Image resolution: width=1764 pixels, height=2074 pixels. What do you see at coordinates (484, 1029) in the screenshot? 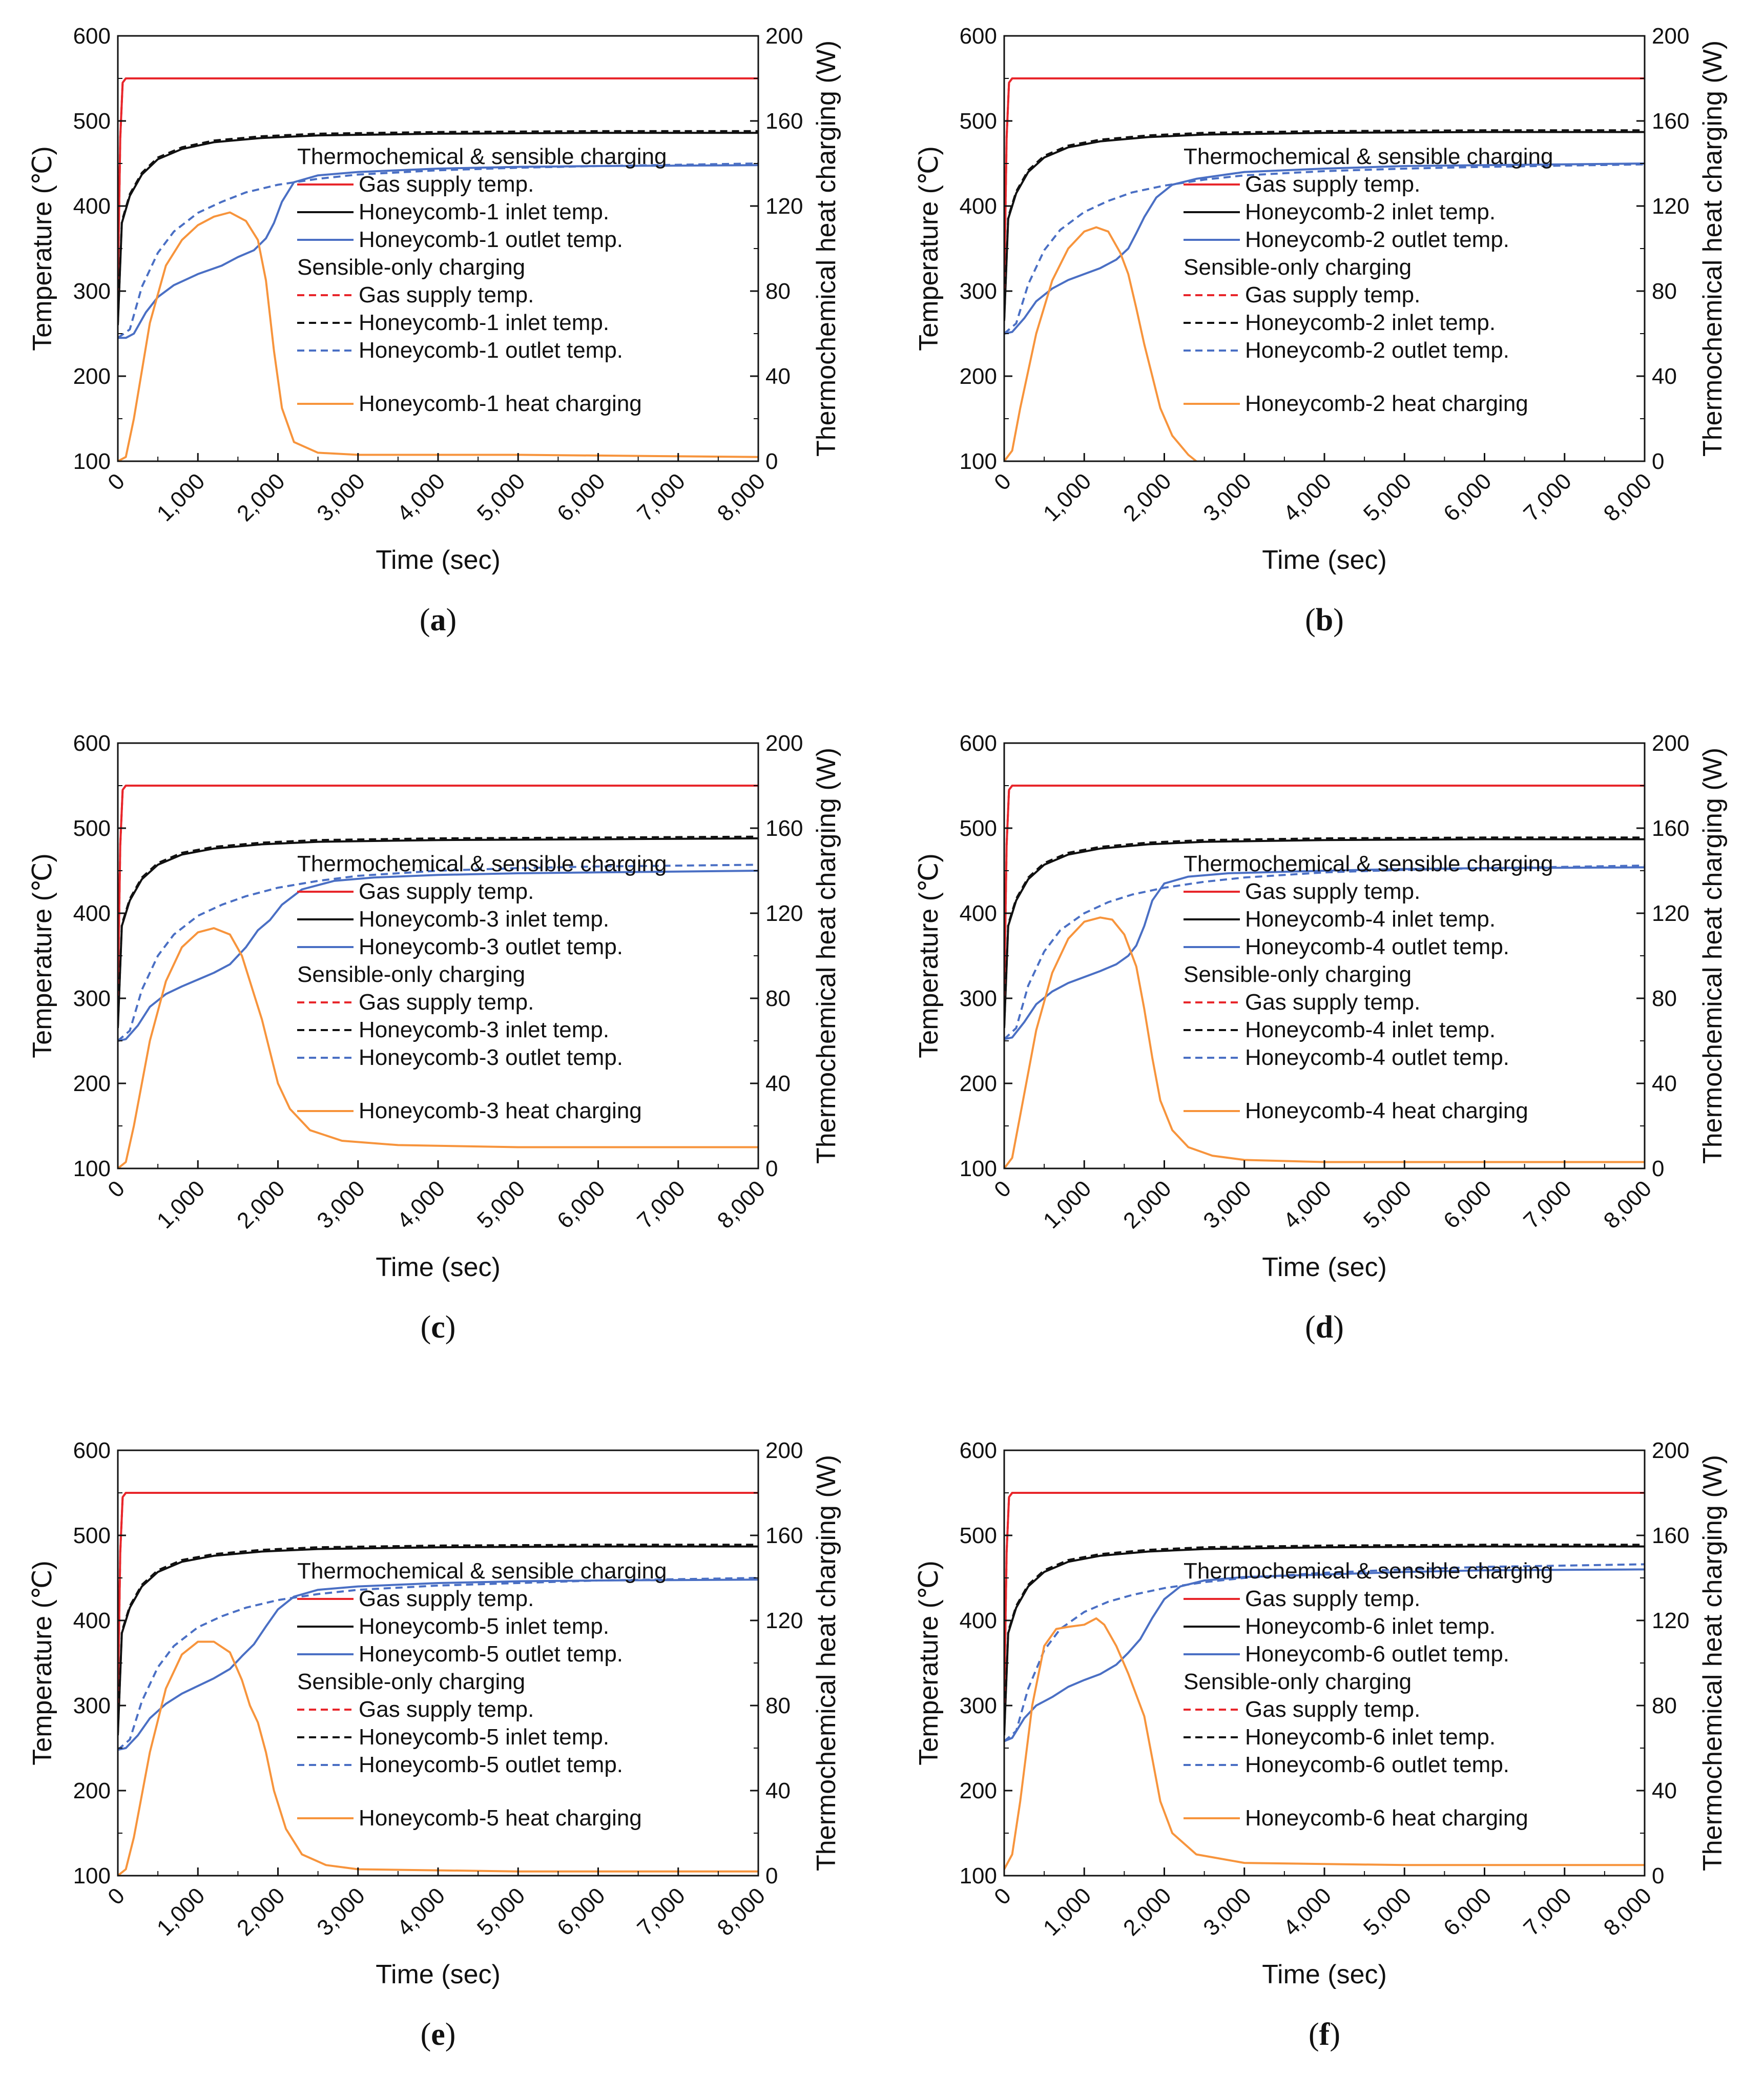
I see `legend-item: Honeycomb-3 inlet temp.` at bounding box center [484, 1029].